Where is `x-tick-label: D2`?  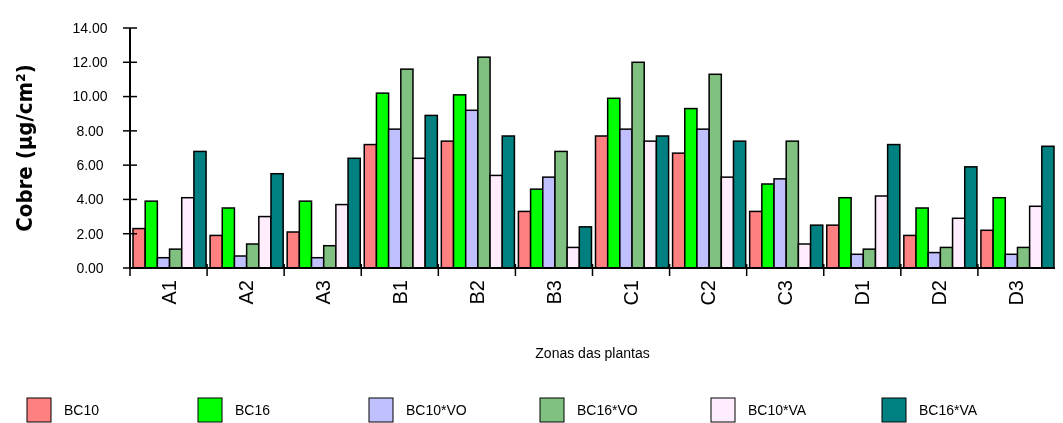
x-tick-label: D2 is located at coordinates (939, 293).